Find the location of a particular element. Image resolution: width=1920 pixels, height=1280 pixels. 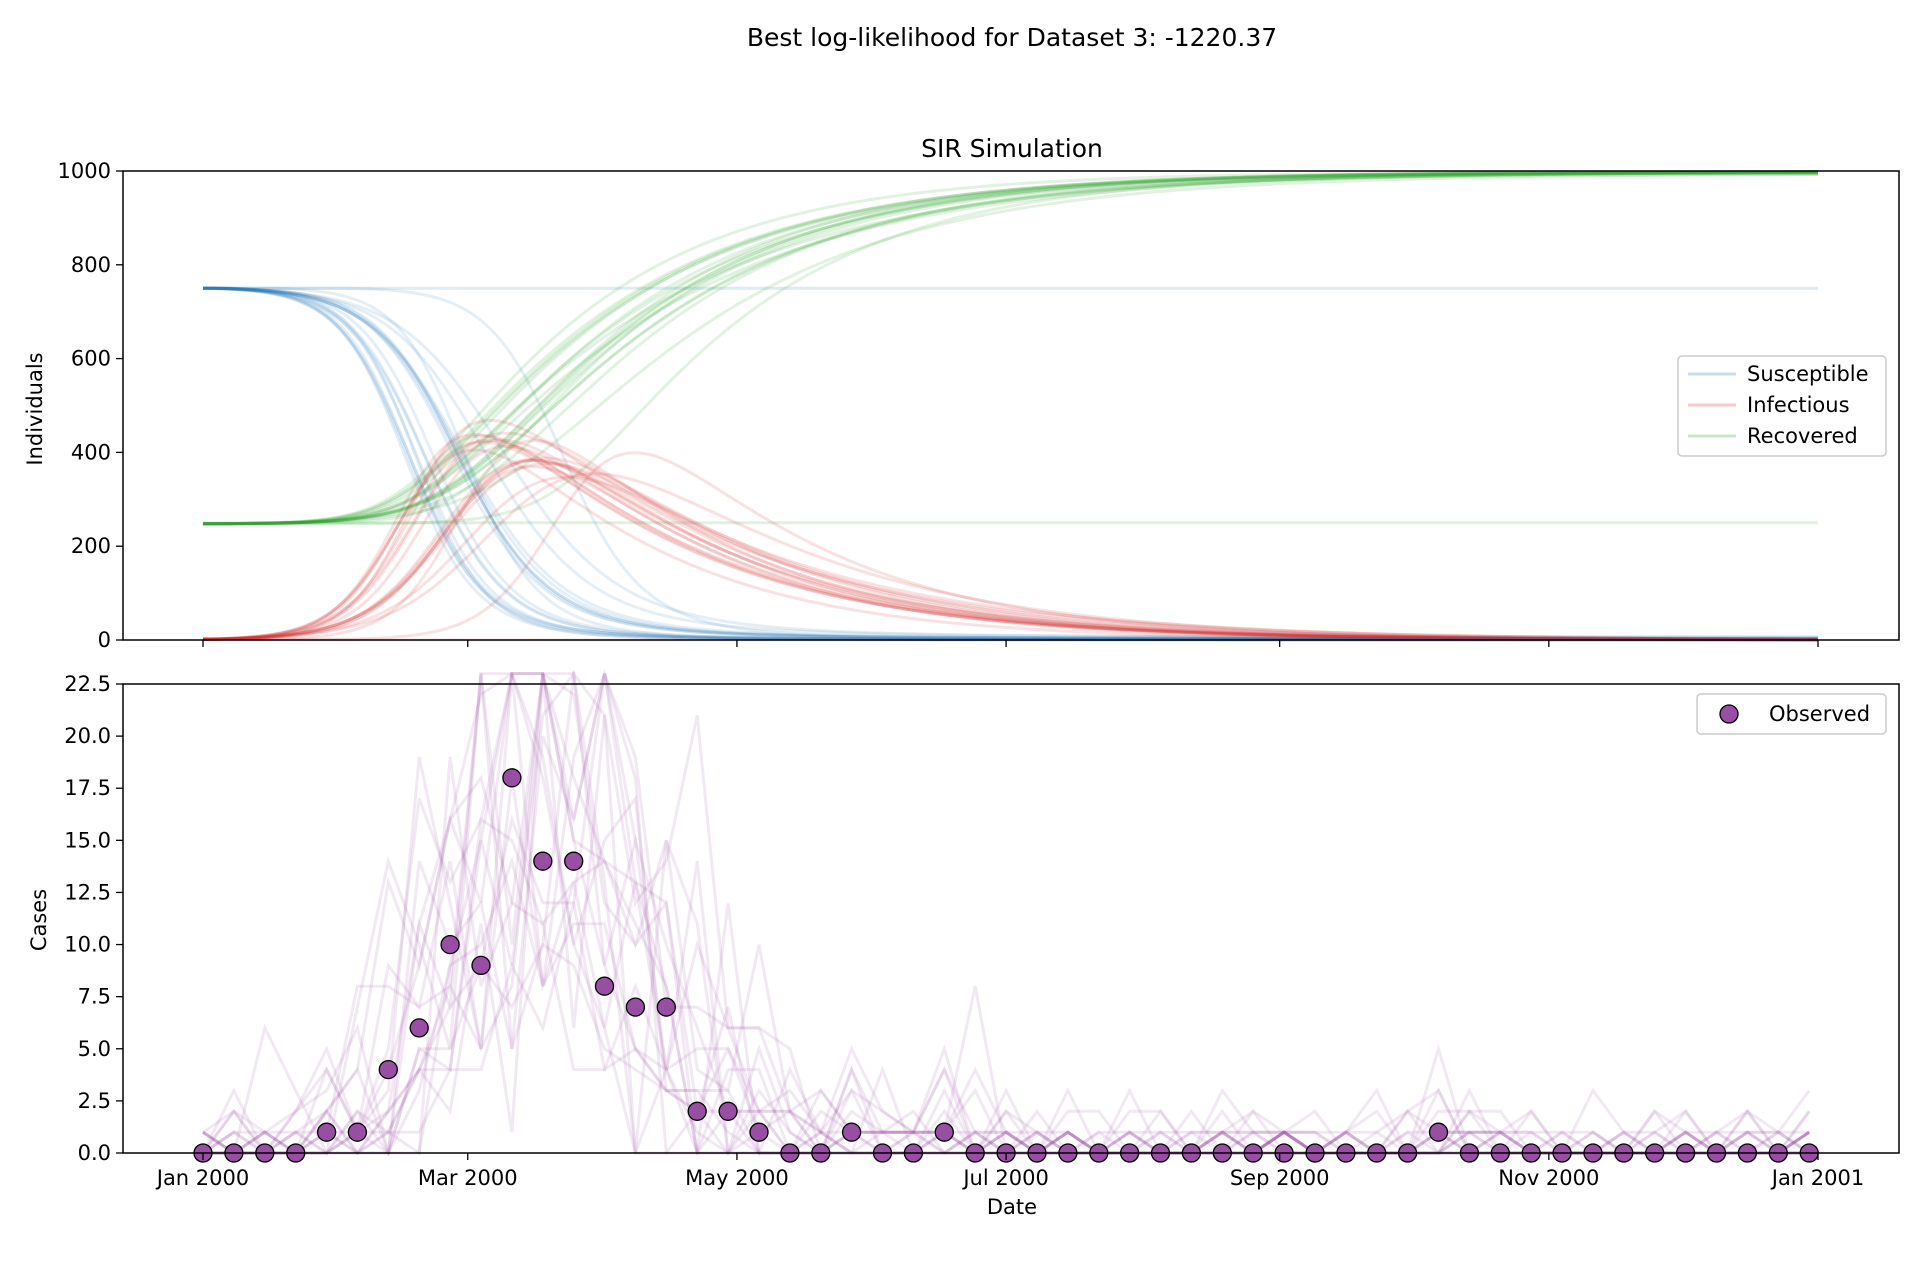

bottom-x-tick-label: Nov 2000 is located at coordinates (1548, 1178).